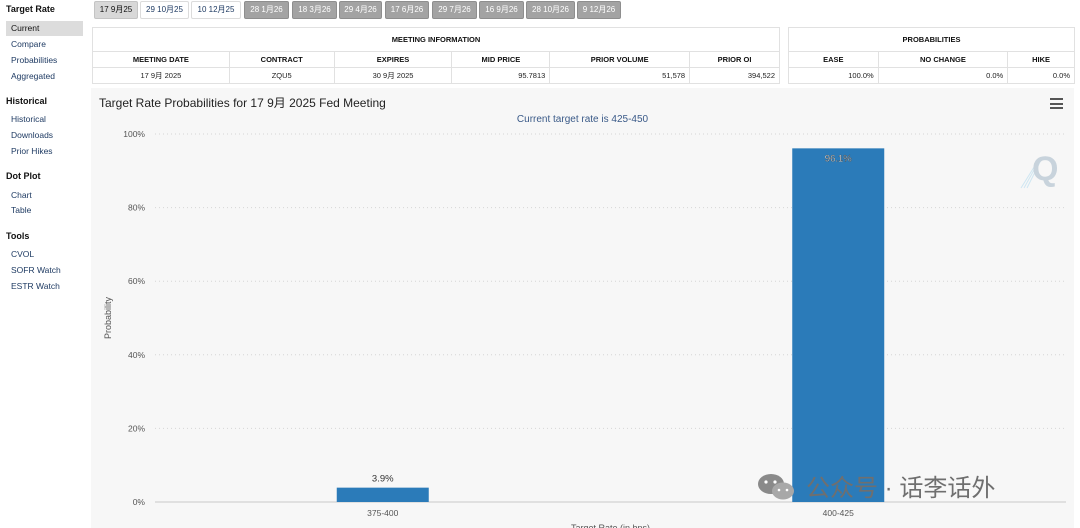 This screenshot has height=528, width=1080. I want to click on col-meeting-date: MEETING DATE, so click(161, 59).